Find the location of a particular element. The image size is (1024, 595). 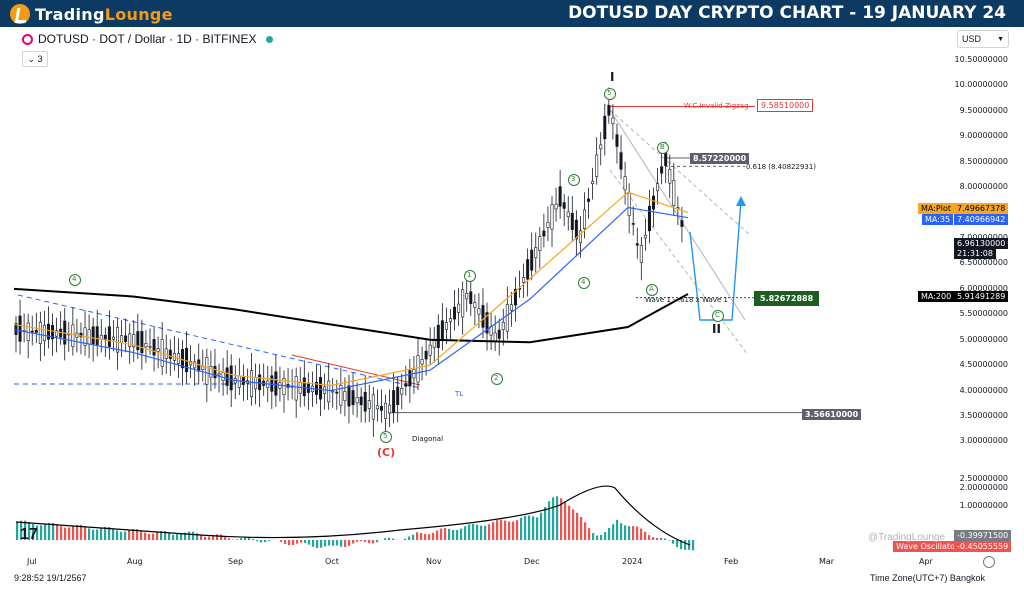

price-axis-tick: 7.00000000 is located at coordinates (984, 237).